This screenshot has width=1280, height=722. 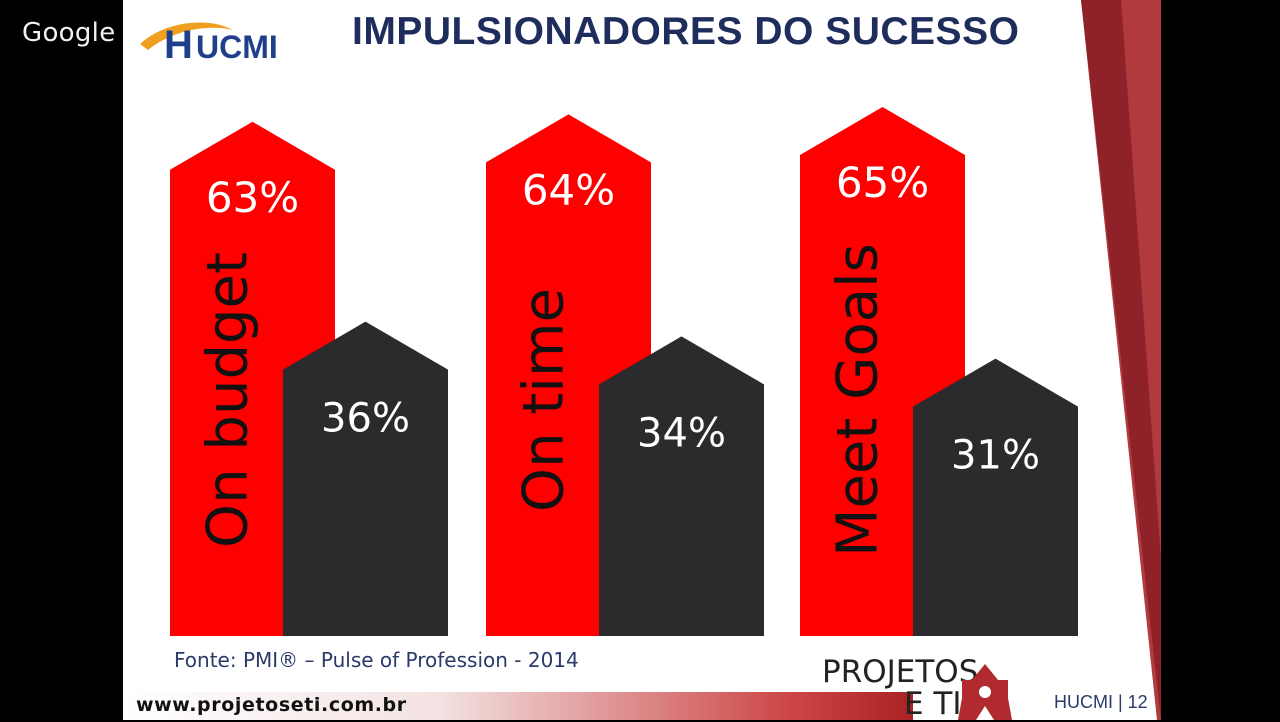 I want to click on data-label-on-time-other: 34%, so click(x=681, y=433).